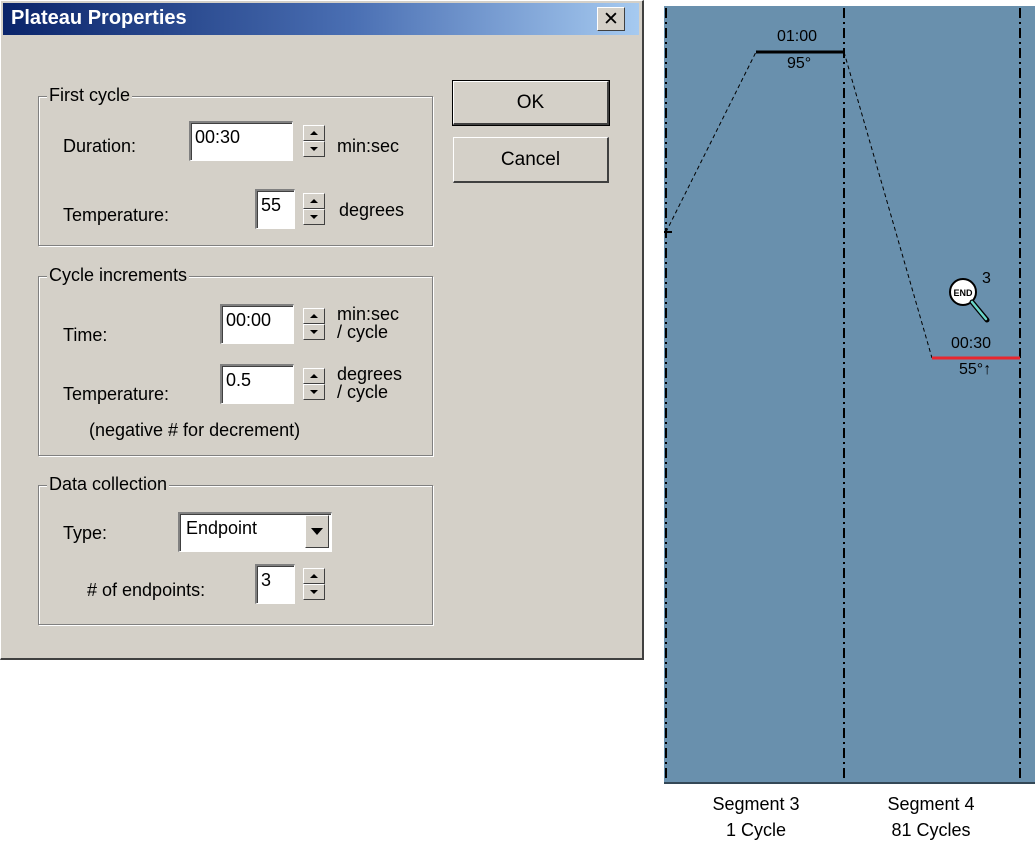  What do you see at coordinates (931, 830) in the screenshot?
I see `segment4-cycles: 81 Cycles` at bounding box center [931, 830].